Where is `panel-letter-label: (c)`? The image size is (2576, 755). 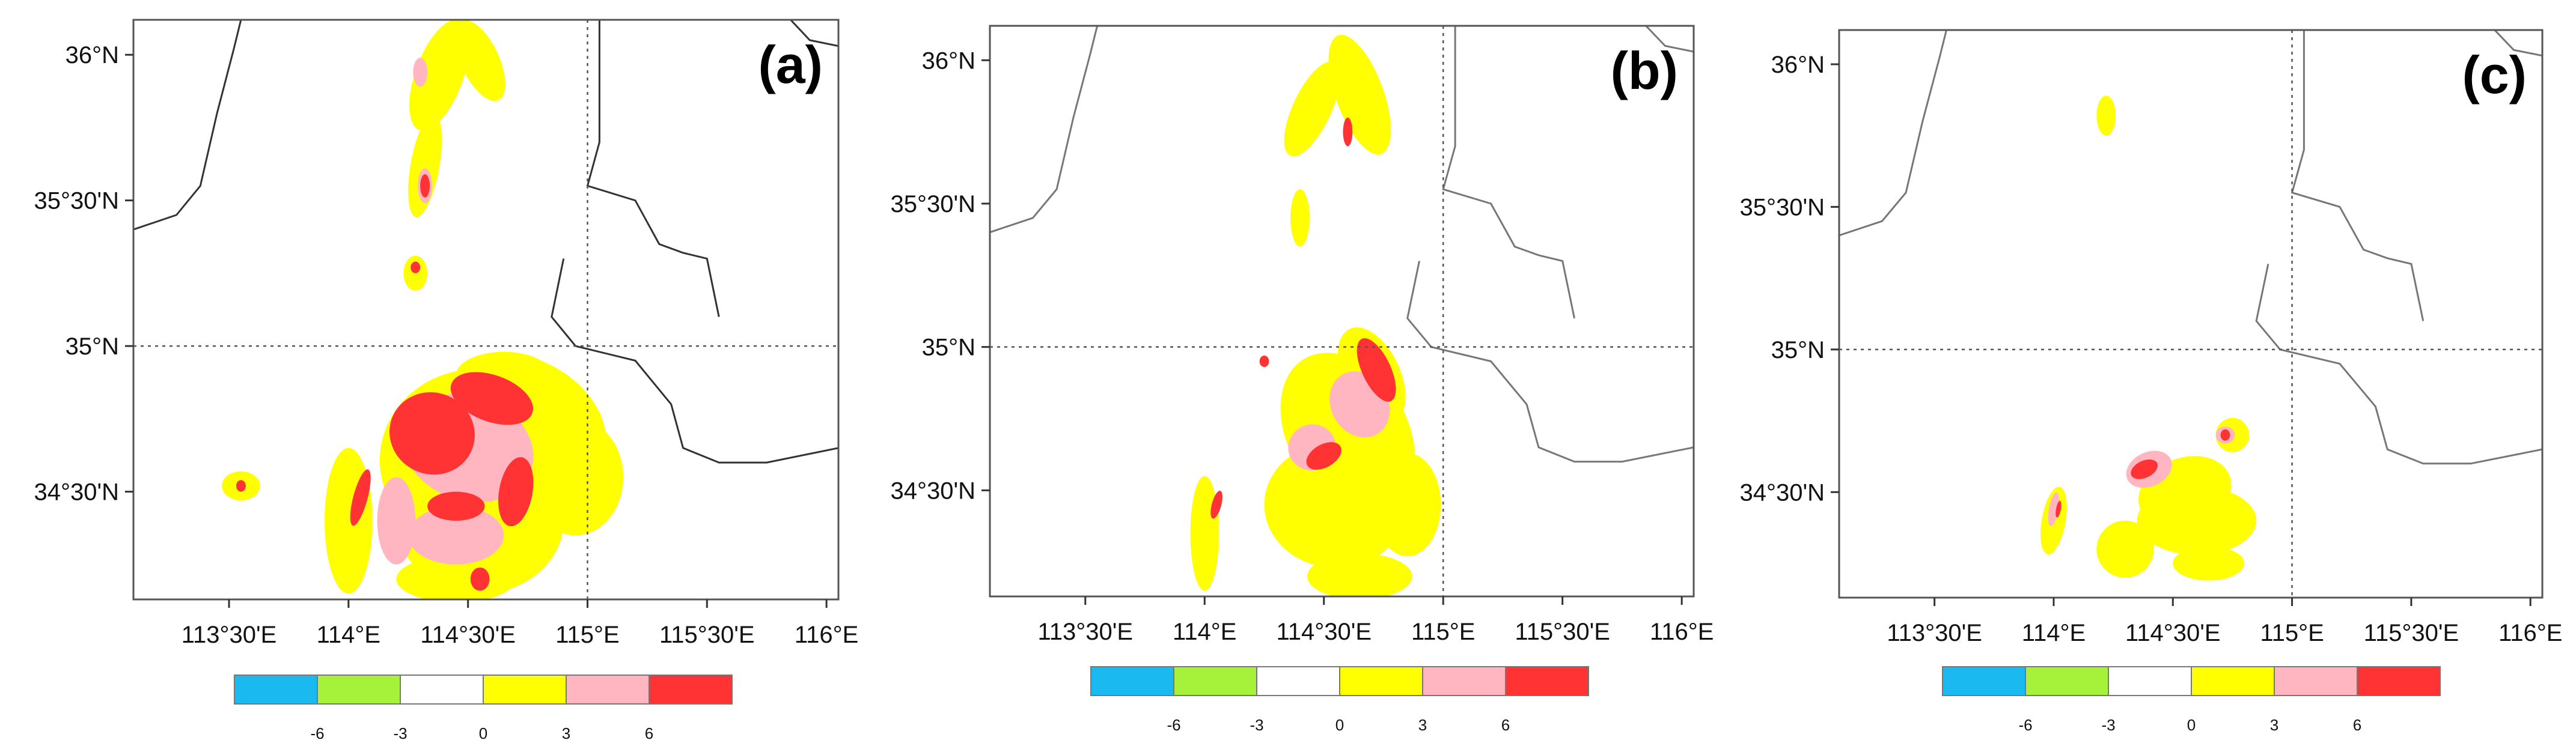
panel-letter-label: (c) is located at coordinates (2494, 75).